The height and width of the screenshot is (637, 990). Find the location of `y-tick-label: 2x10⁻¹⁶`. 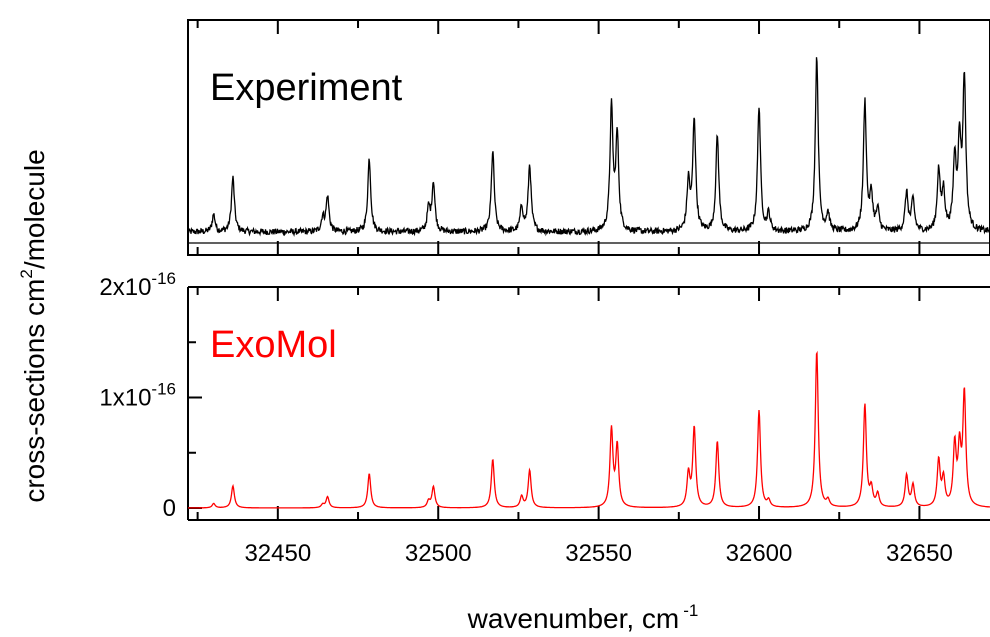

y-tick-label: 2x10⁻¹⁶ is located at coordinates (137, 285).